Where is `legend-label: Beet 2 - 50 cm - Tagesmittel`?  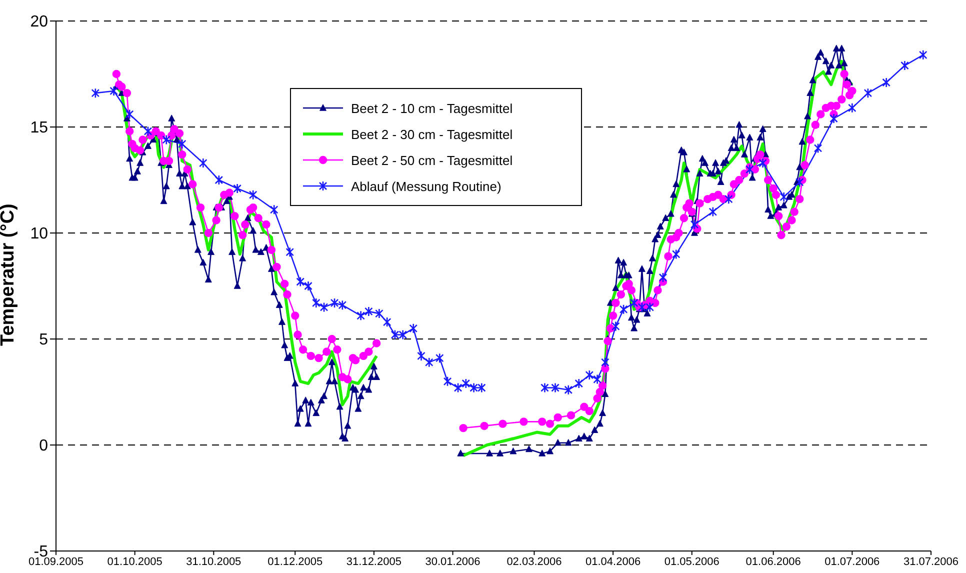 legend-label: Beet 2 - 50 cm - Tagesmittel is located at coordinates (432, 160).